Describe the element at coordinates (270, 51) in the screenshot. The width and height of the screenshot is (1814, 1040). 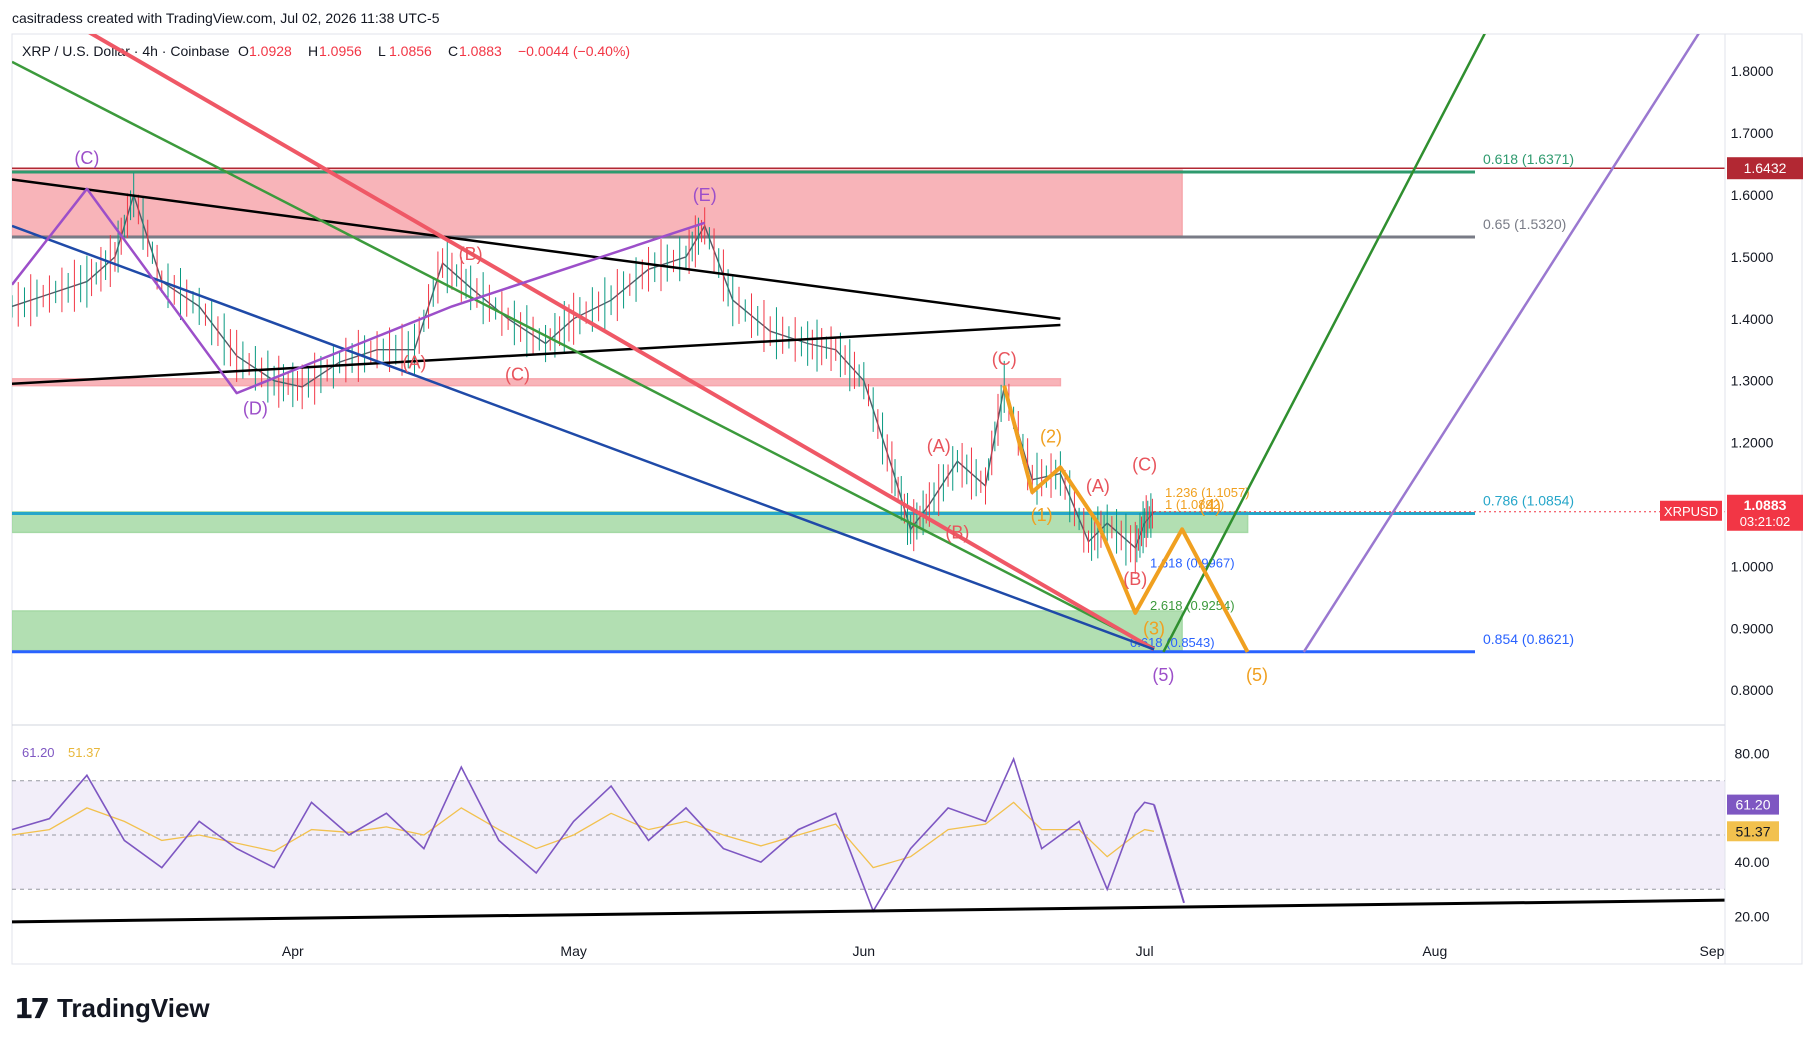
I see `ohlc-value-o: 1.0928` at that location.